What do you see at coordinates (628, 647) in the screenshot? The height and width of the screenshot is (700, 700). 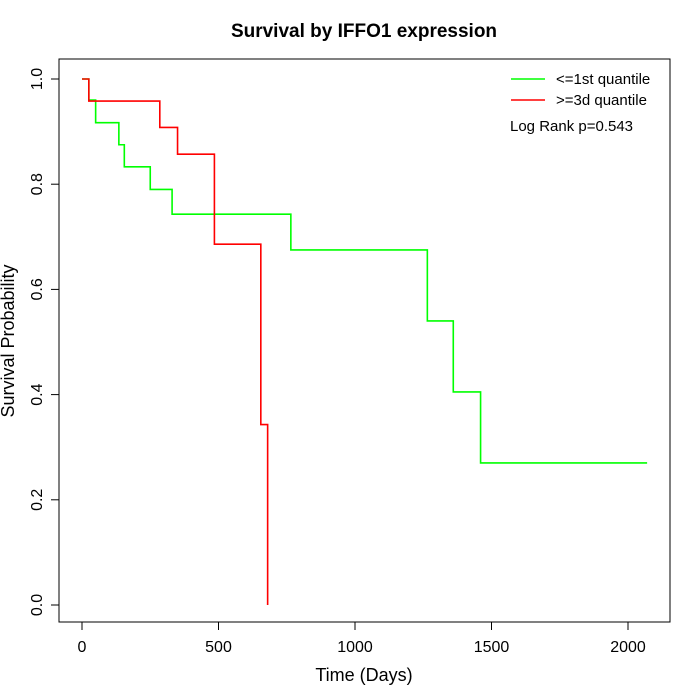 I see `x-tick-label: 2000` at bounding box center [628, 647].